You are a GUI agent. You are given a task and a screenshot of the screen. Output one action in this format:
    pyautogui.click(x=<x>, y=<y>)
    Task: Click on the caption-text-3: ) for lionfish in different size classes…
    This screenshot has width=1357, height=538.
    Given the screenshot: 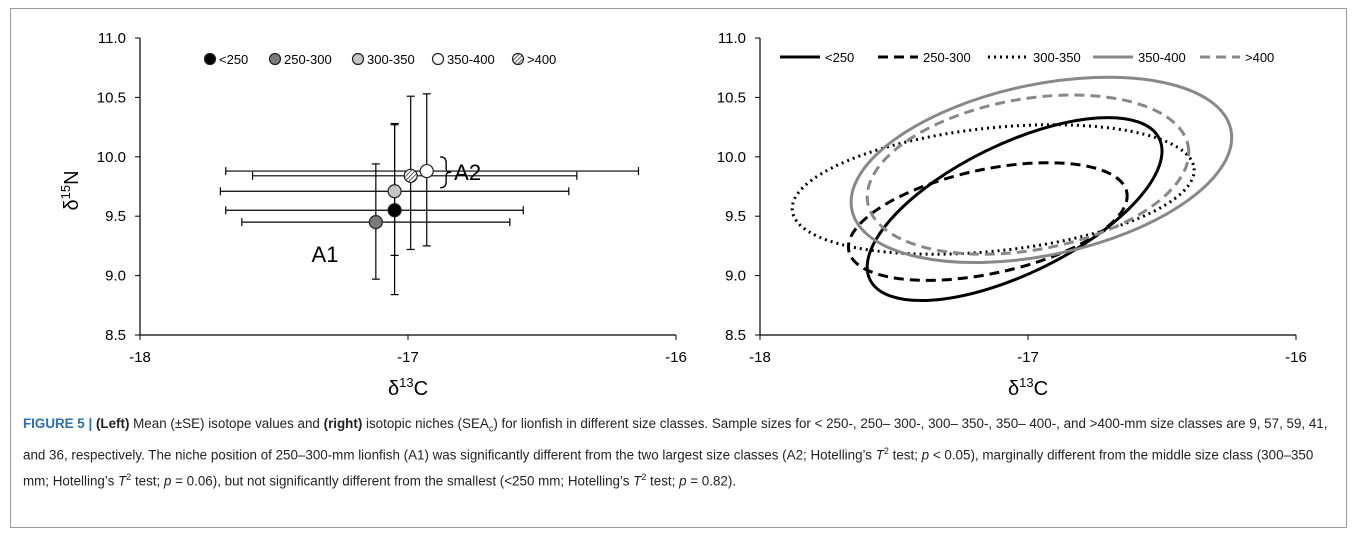 What is the action you would take?
    pyautogui.click(x=675, y=439)
    